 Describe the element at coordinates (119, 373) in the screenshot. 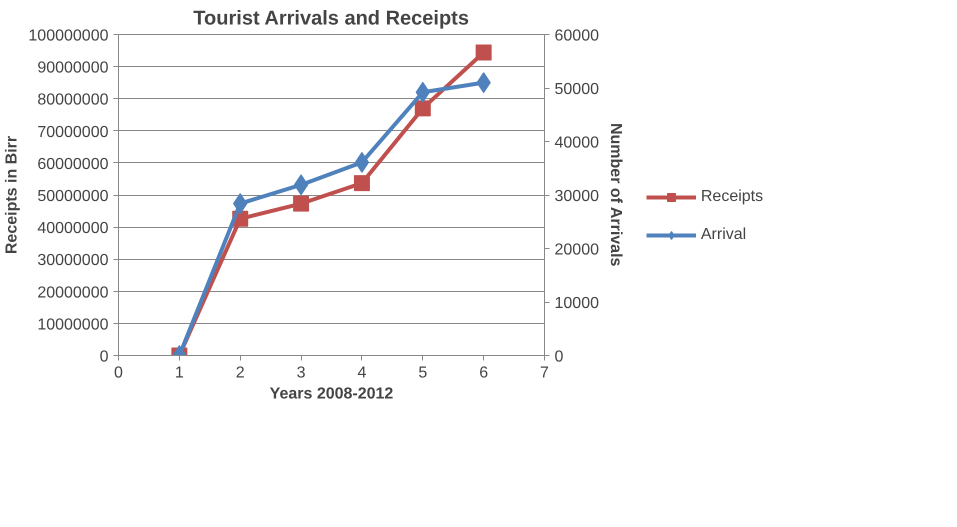

I see `x-tick-label: 0` at that location.